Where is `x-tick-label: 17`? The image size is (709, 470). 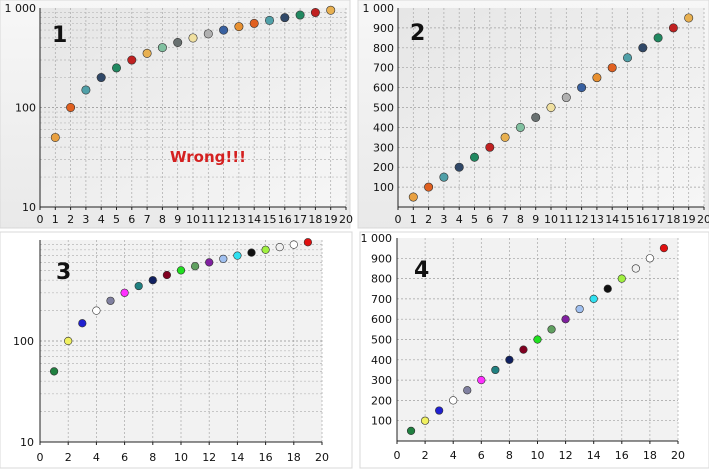
x-tick-label: 17 is located at coordinates (658, 219).